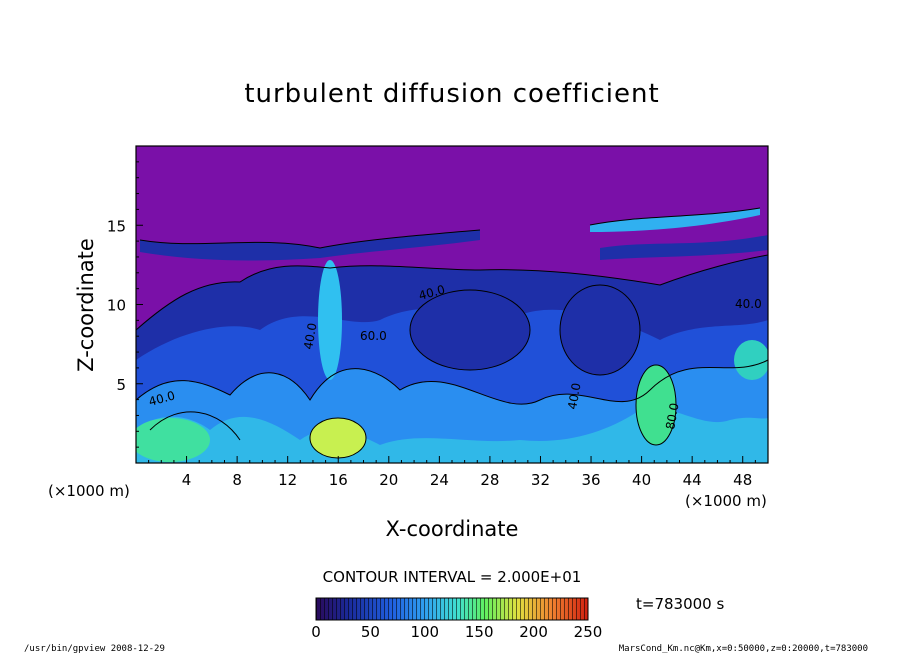  Describe the element at coordinates (742, 480) in the screenshot. I see `x-tick-label: 48` at that location.